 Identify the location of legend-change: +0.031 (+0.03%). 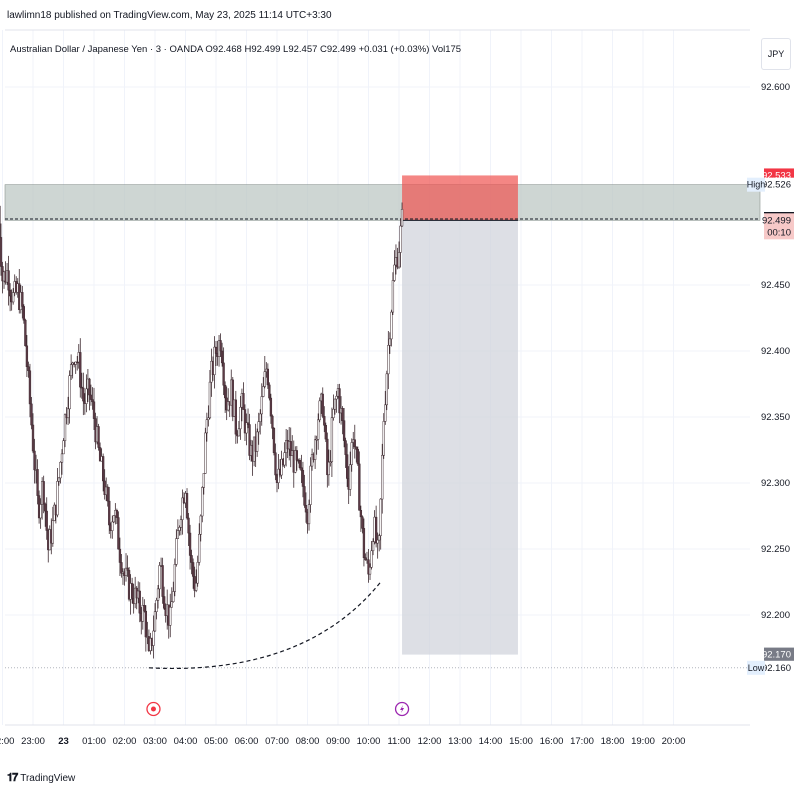
(394, 49).